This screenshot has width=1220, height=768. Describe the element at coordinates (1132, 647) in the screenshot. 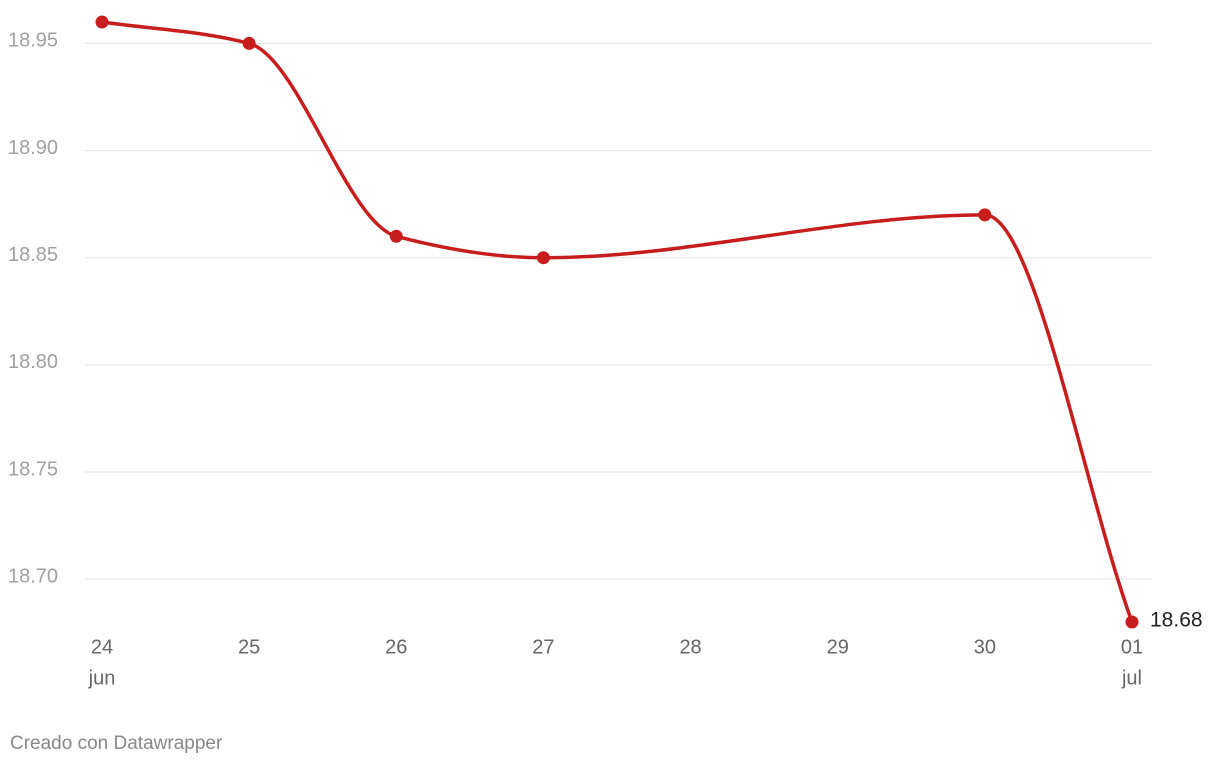

I see `x-tick-label: 01` at that location.